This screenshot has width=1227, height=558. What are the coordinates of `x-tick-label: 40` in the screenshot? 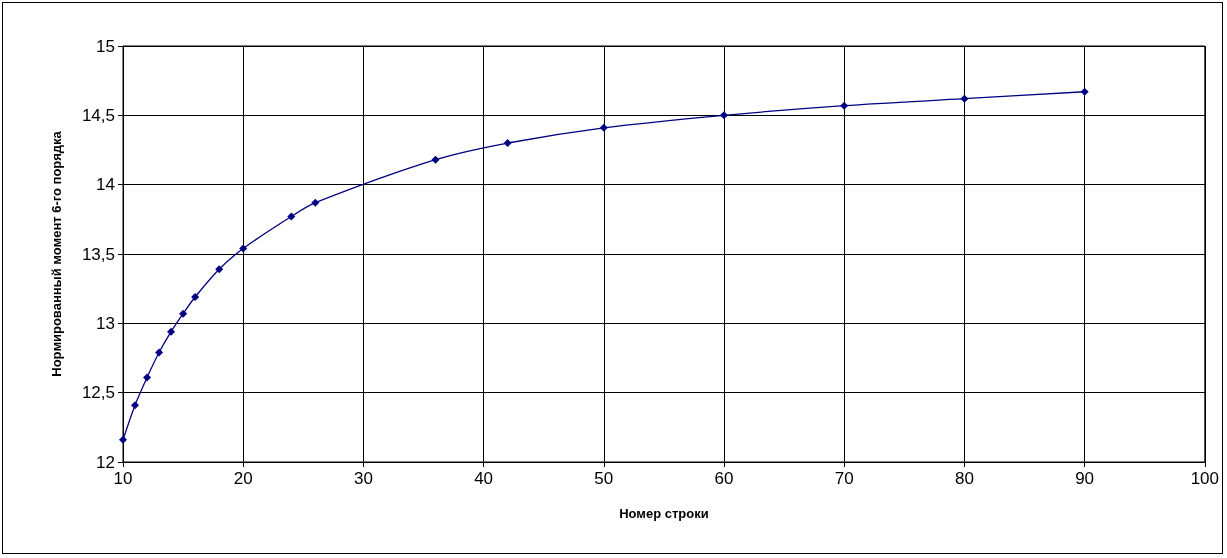 It's located at (484, 478).